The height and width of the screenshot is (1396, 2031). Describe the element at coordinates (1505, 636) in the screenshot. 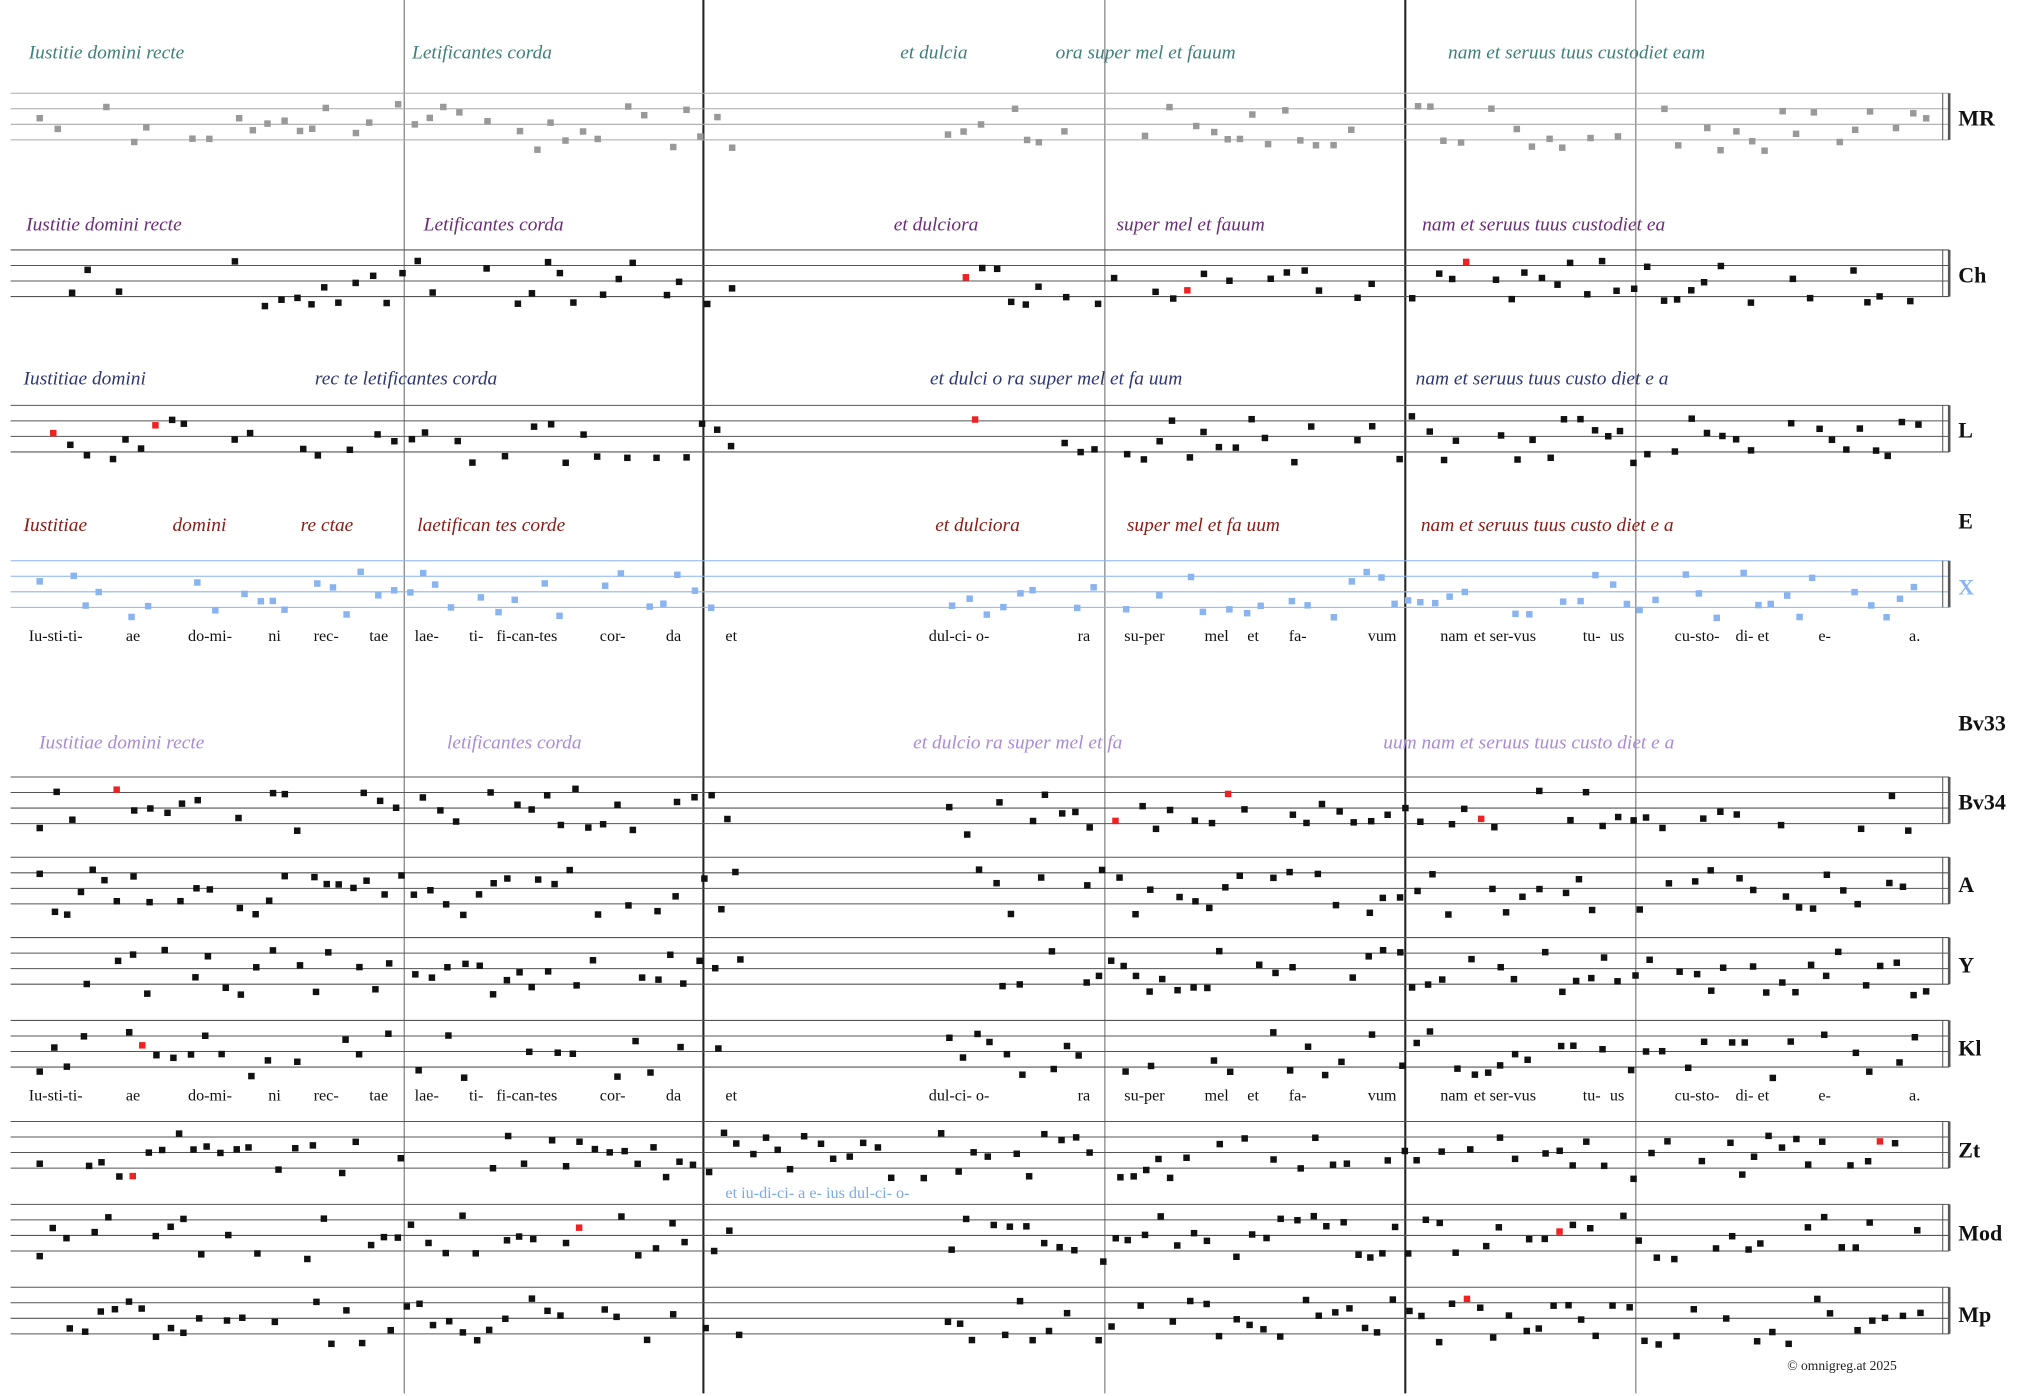

I see `lyric-syllable: et ser-vus` at that location.